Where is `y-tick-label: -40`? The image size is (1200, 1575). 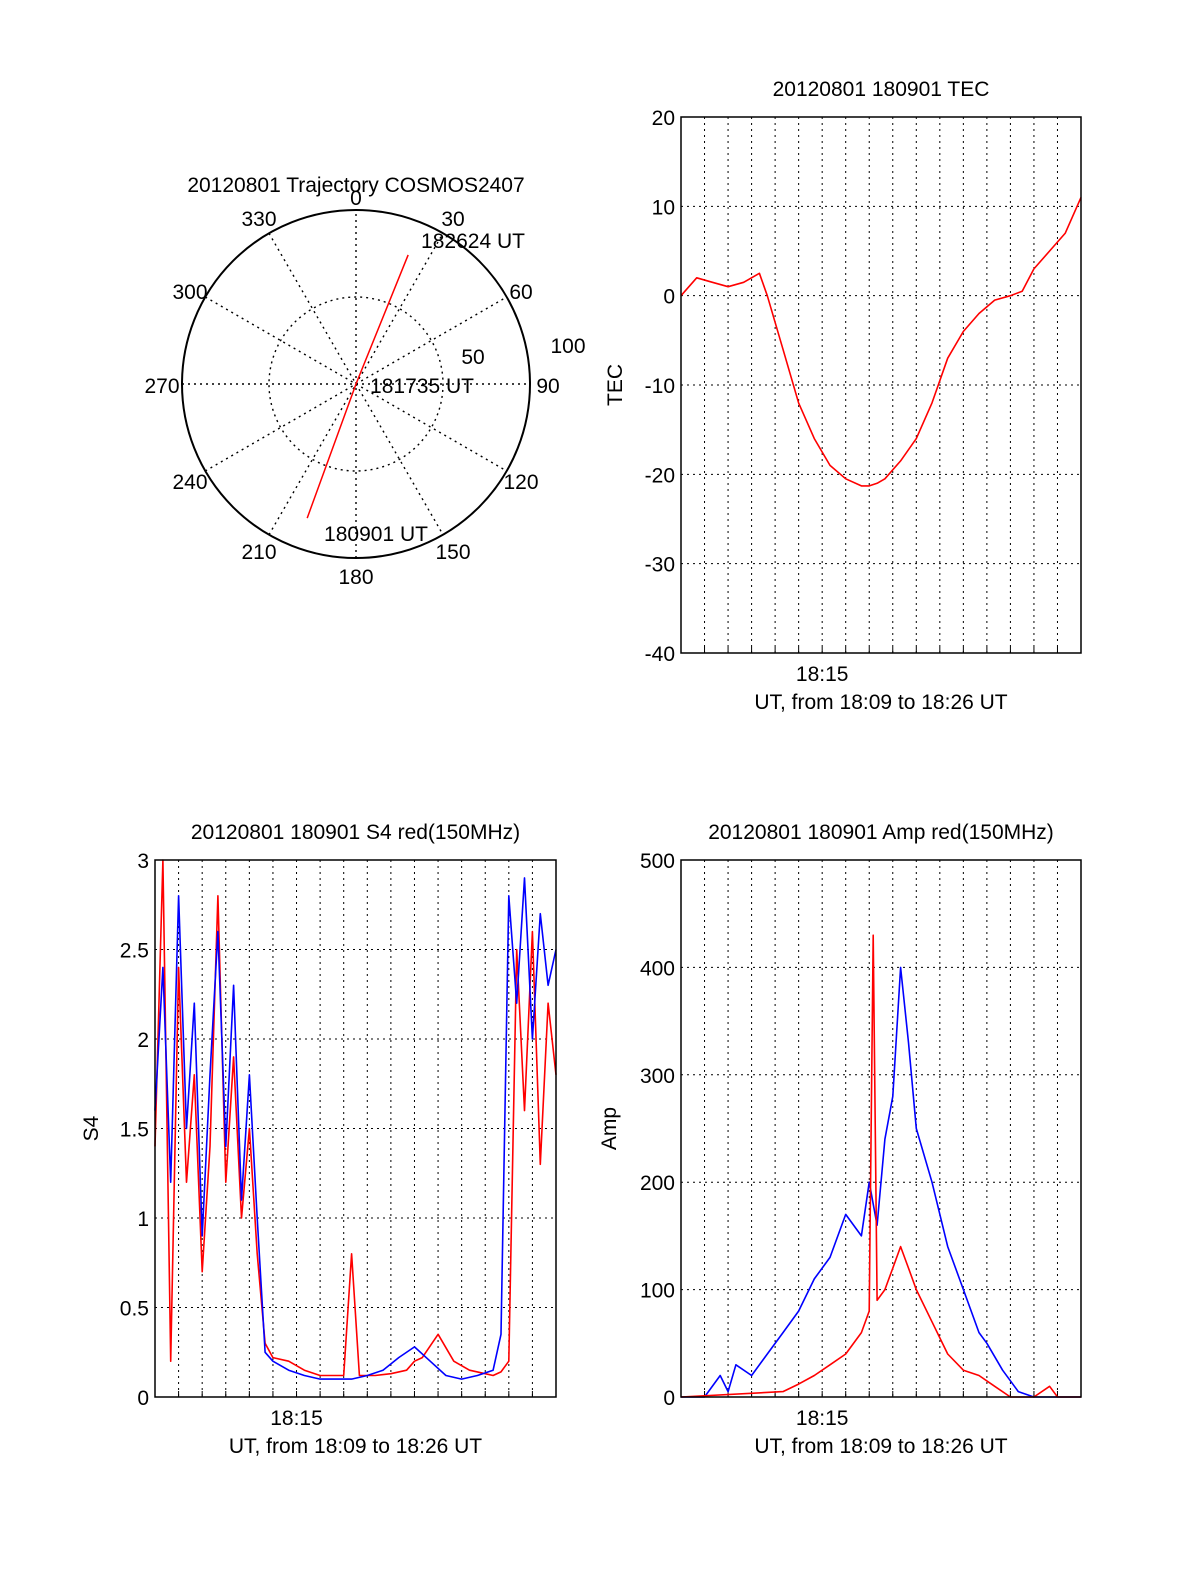 y-tick-label: -40 is located at coordinates (660, 654).